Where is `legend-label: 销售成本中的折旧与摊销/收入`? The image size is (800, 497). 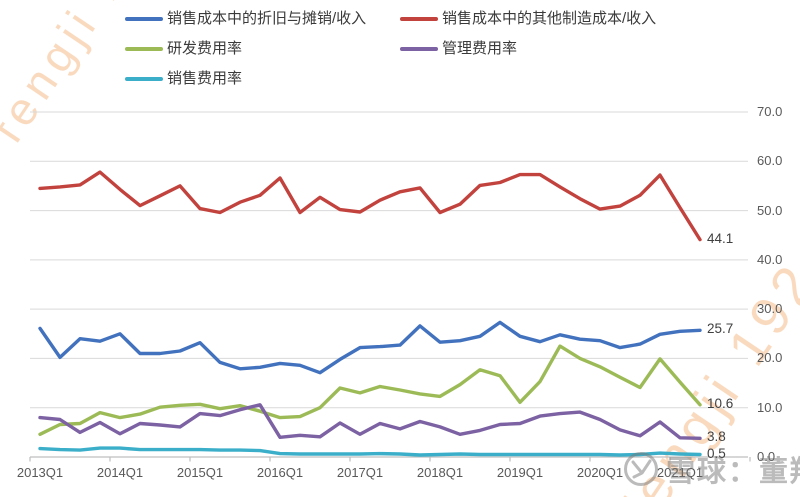
legend-label: 销售成本中的折旧与摊销/收入 is located at coordinates (267, 18).